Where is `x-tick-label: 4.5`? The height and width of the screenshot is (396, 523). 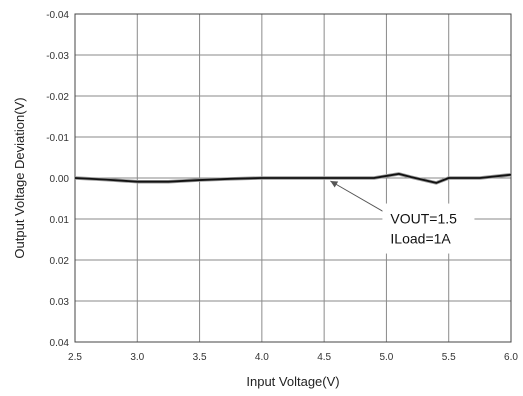 x-tick-label: 4.5 is located at coordinates (324, 357).